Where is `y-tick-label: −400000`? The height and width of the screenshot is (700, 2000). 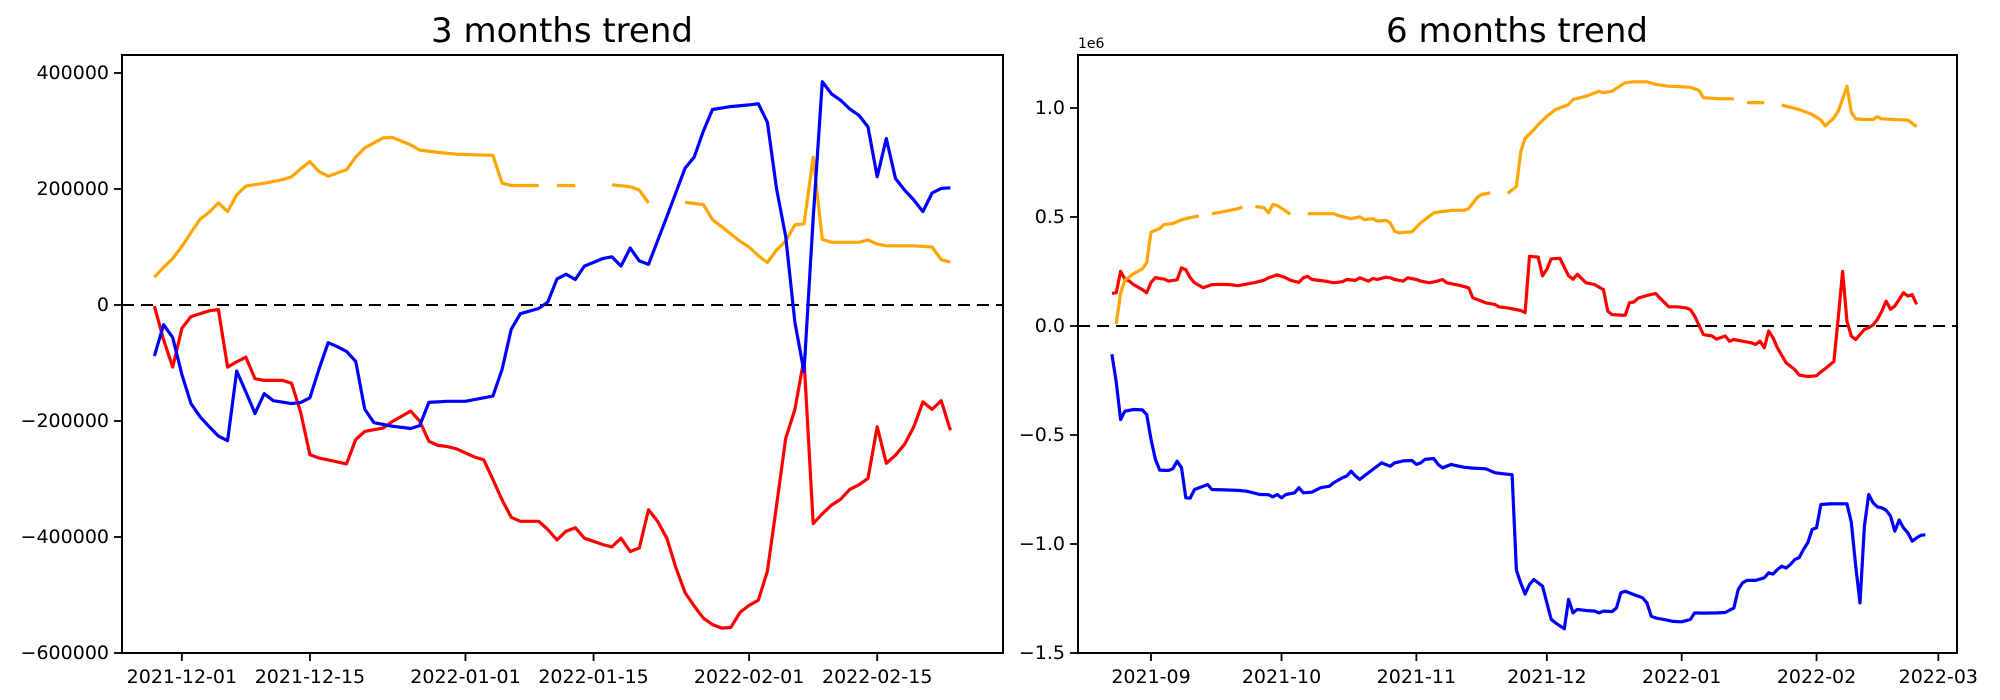
y-tick-label: −400000 is located at coordinates (65, 537).